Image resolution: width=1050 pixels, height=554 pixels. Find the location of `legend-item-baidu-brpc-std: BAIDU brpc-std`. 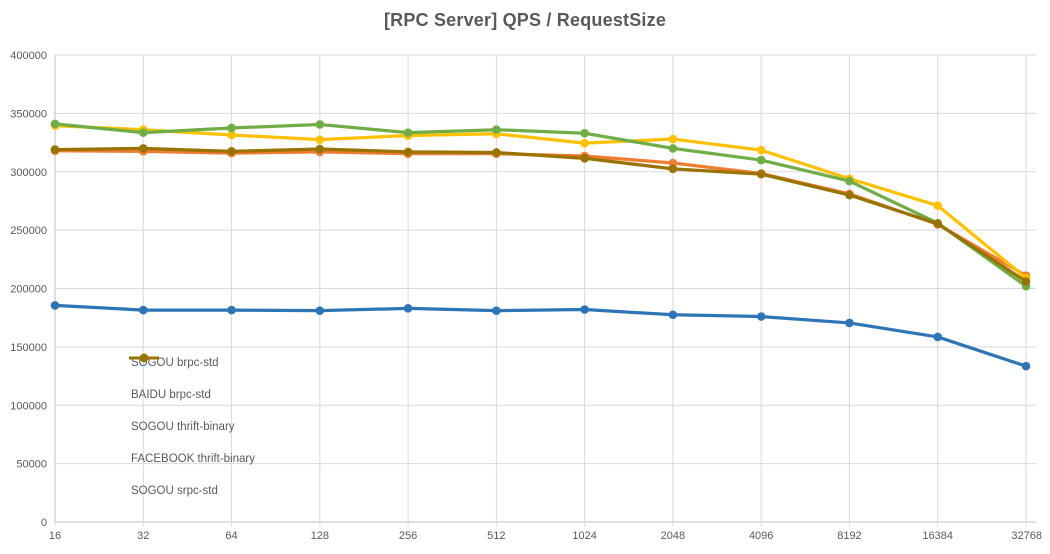

legend-item-baidu-brpc-std: BAIDU brpc-std is located at coordinates (191, 379).